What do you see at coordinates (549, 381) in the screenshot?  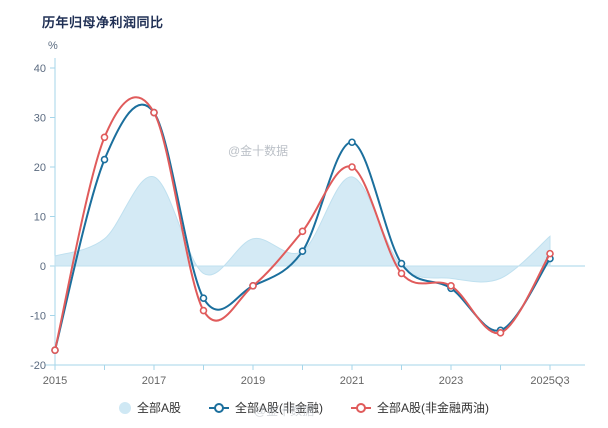 I see `svg-text: 2025Q3` at bounding box center [549, 381].